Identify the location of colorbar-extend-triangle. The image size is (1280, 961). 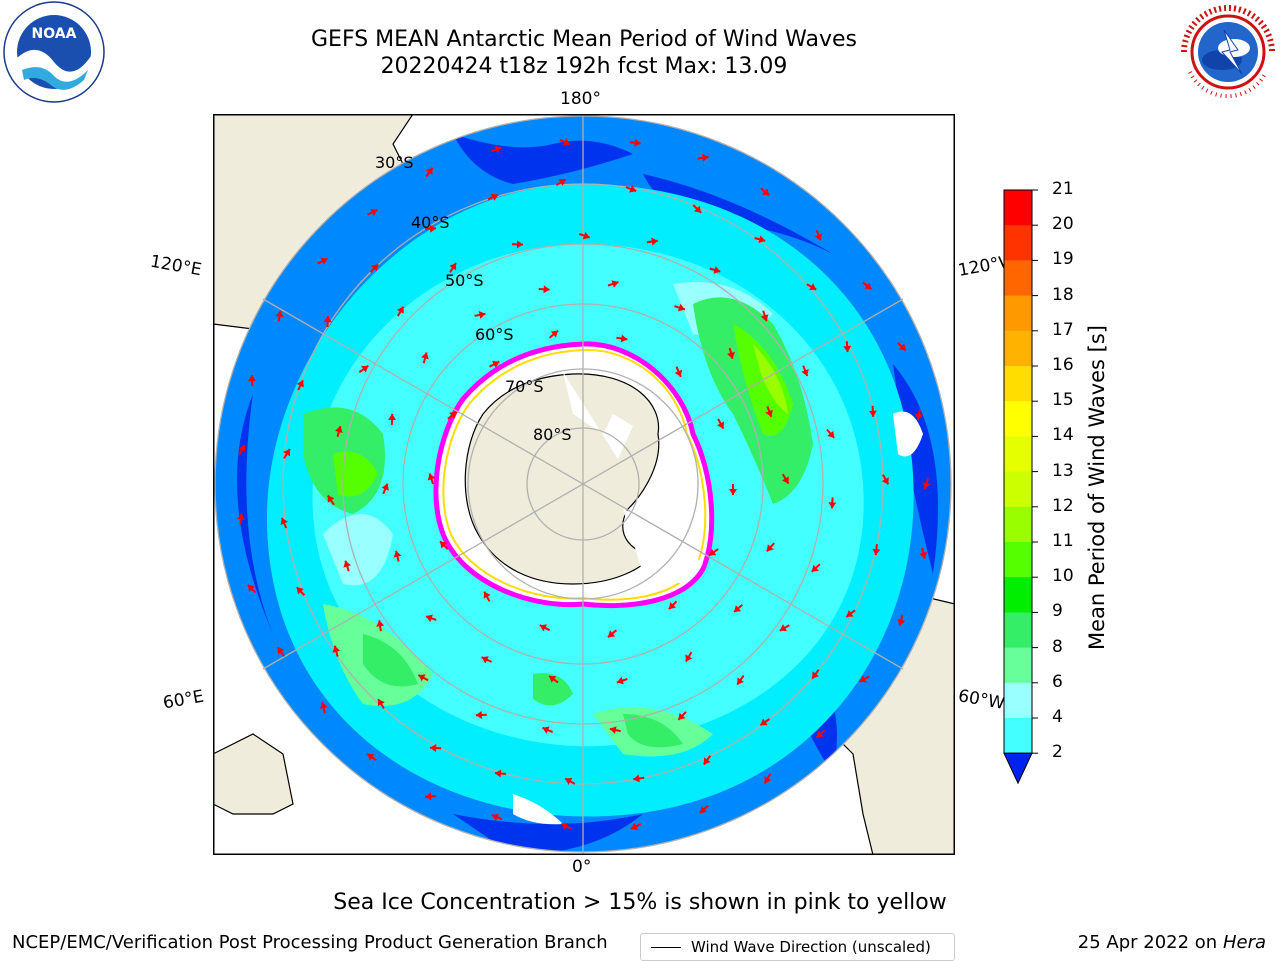
(1018, 768).